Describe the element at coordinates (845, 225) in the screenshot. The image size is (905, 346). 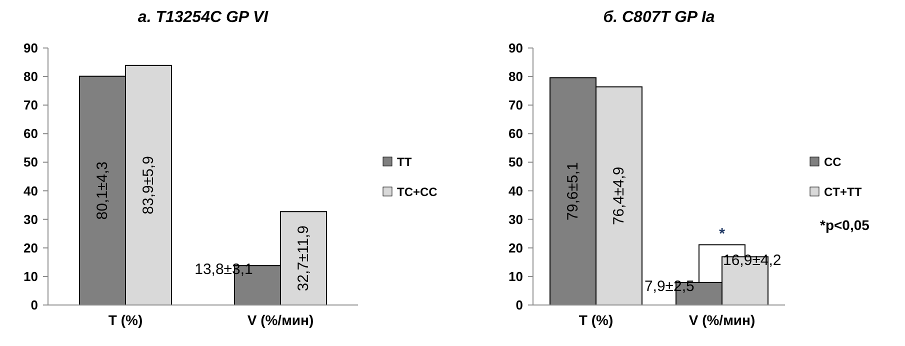
I see `text: *p<0,05` at that location.